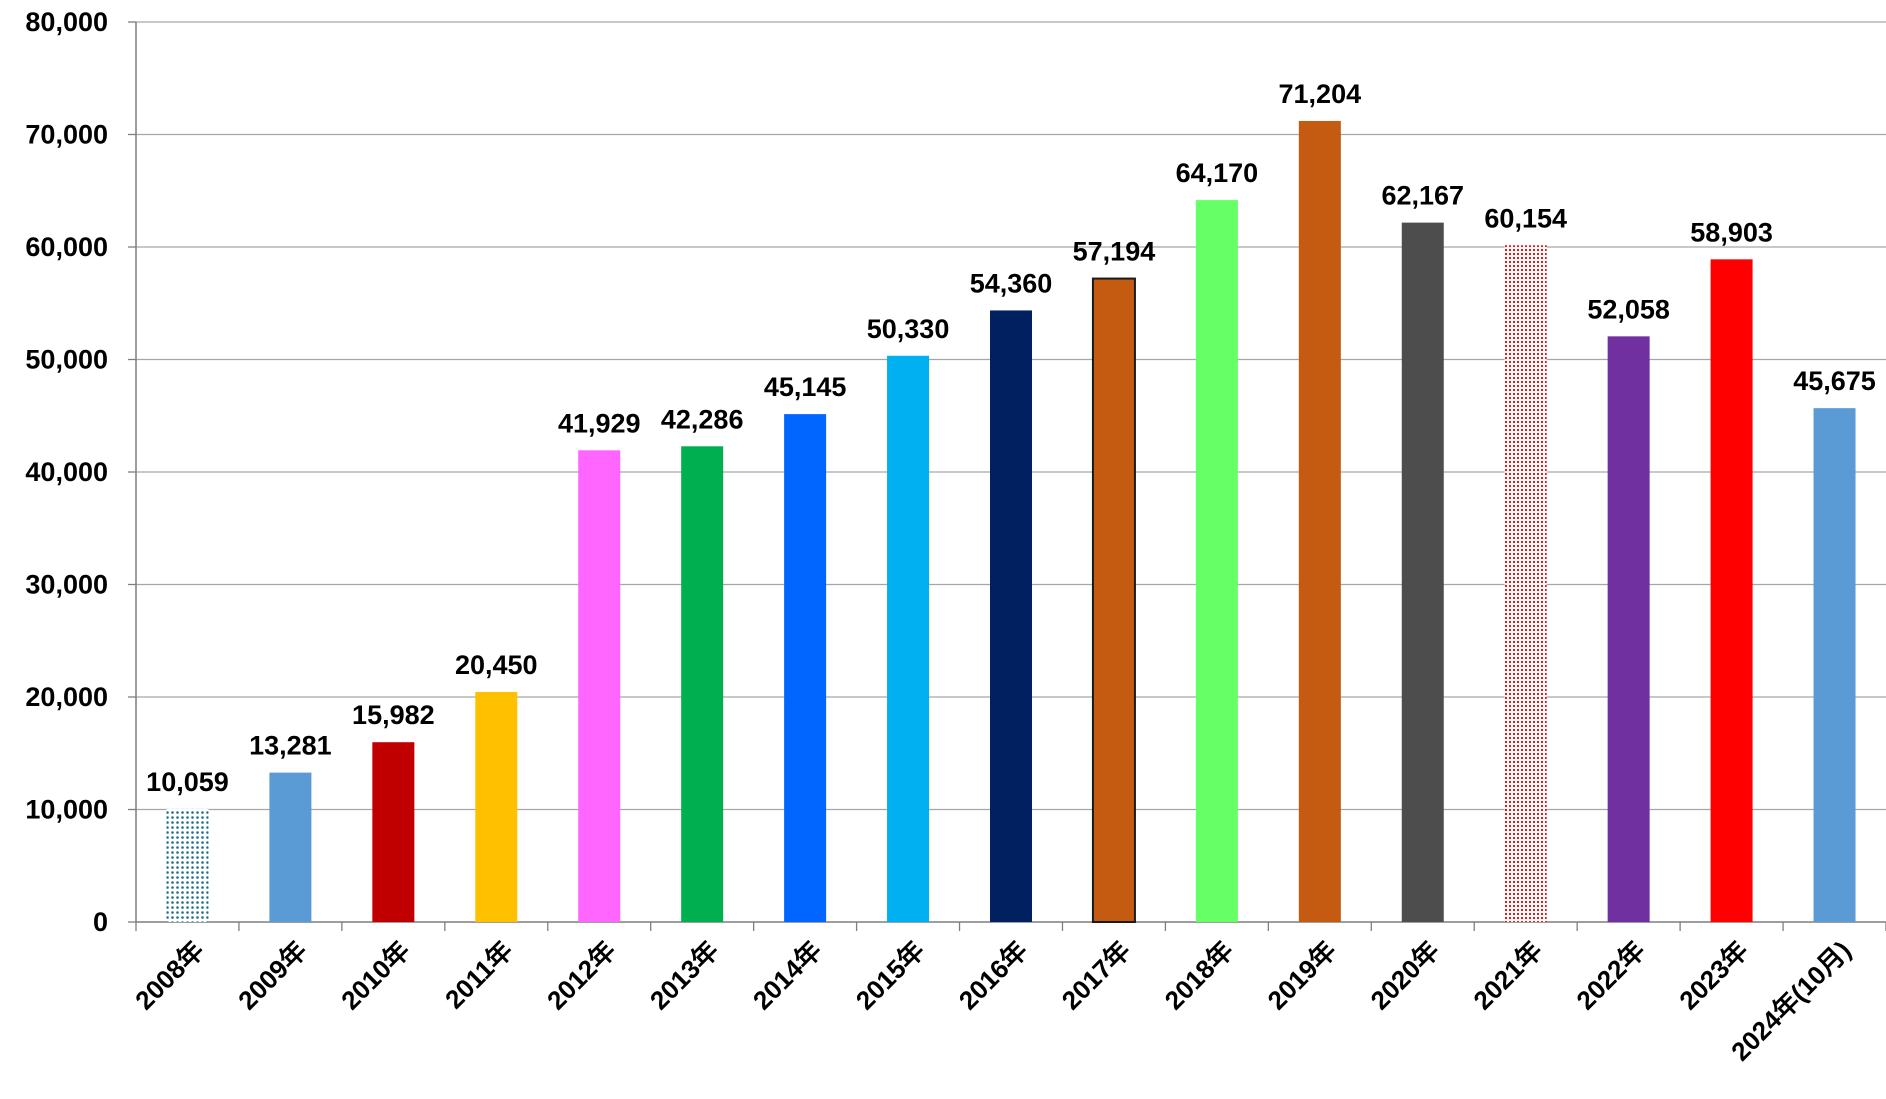  I want to click on y-tick-label: 50,000, so click(66, 360).